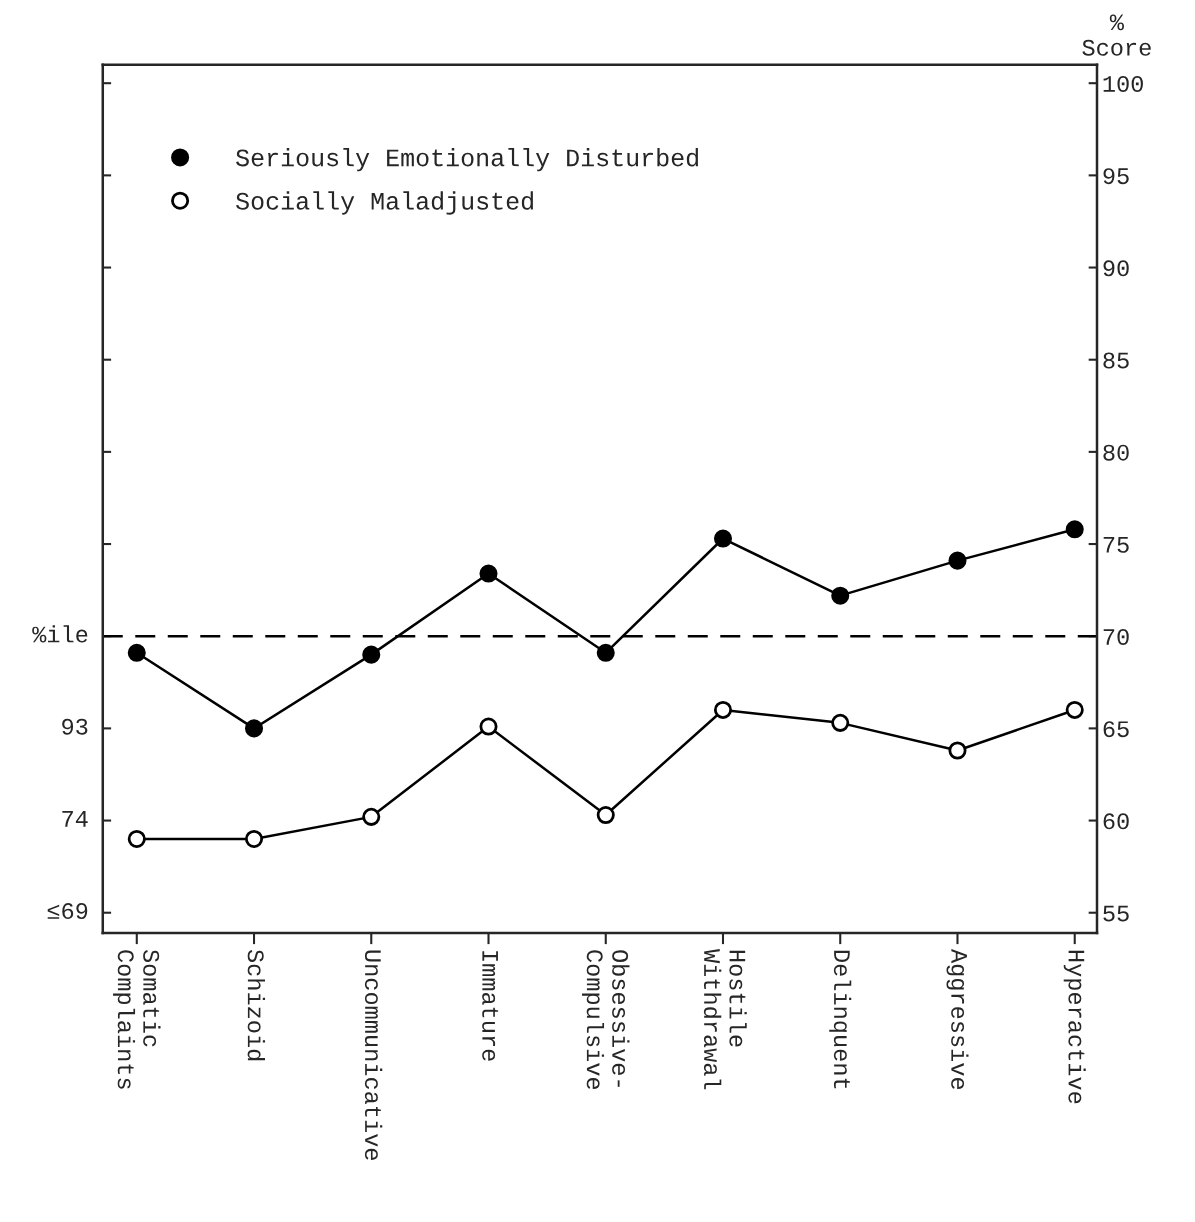  Describe the element at coordinates (1123, 83) in the screenshot. I see `y-tick-label: 100` at that location.